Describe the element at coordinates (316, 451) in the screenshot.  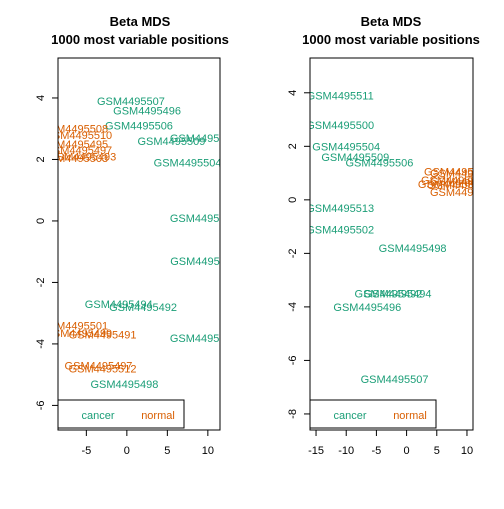
I see `x-tick-label--15: -15` at that location.